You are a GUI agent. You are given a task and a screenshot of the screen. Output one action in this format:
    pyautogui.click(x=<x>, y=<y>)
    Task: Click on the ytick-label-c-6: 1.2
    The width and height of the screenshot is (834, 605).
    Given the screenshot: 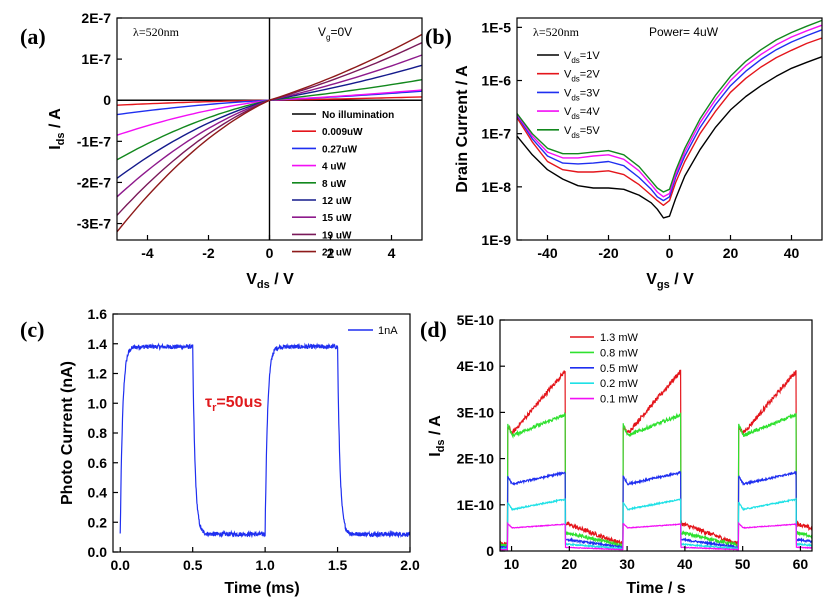 What is the action you would take?
    pyautogui.click(x=98, y=374)
    